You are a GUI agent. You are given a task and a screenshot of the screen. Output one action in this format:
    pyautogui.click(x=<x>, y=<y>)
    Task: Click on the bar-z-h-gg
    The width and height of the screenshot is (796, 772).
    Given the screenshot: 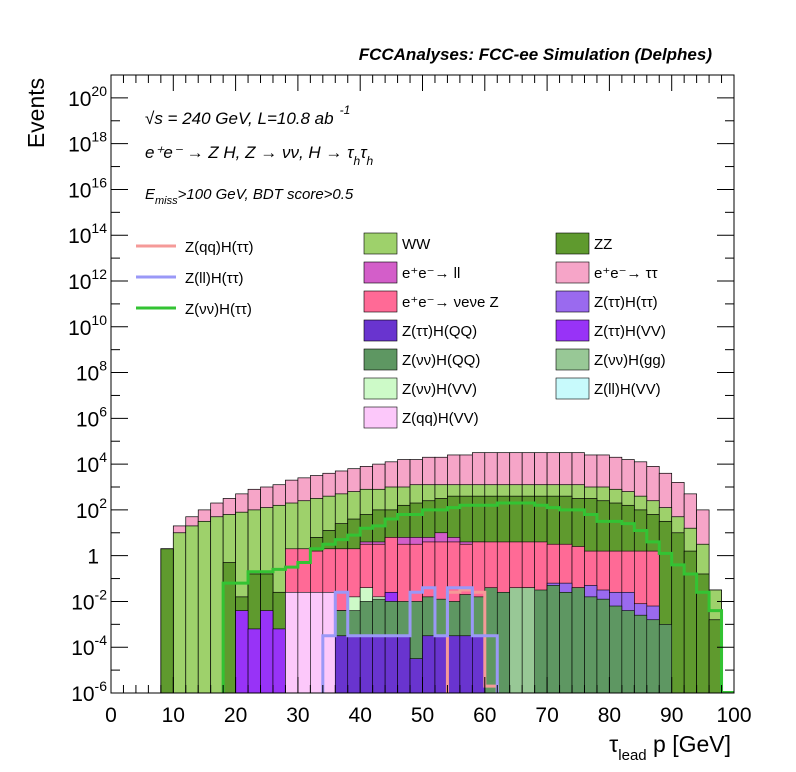 What is the action you would take?
    pyautogui.click(x=528, y=640)
    